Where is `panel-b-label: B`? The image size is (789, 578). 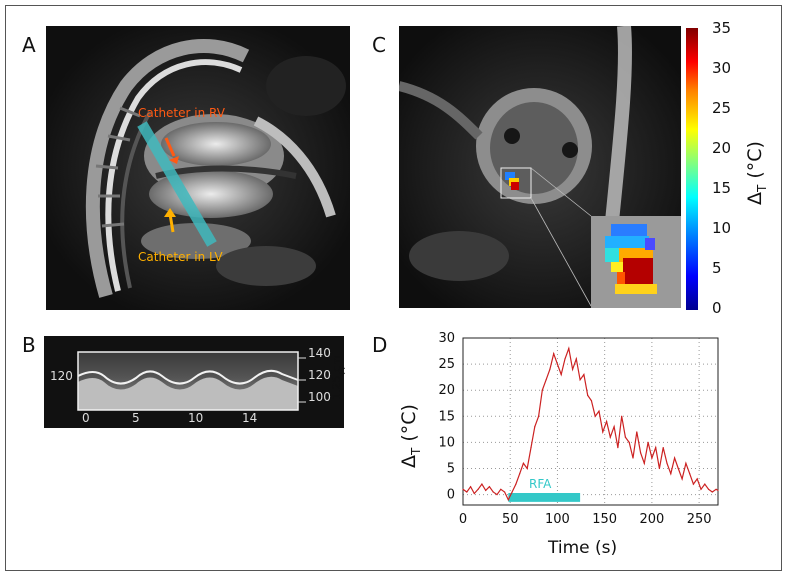 panel-b-label: B is located at coordinates (29, 345).